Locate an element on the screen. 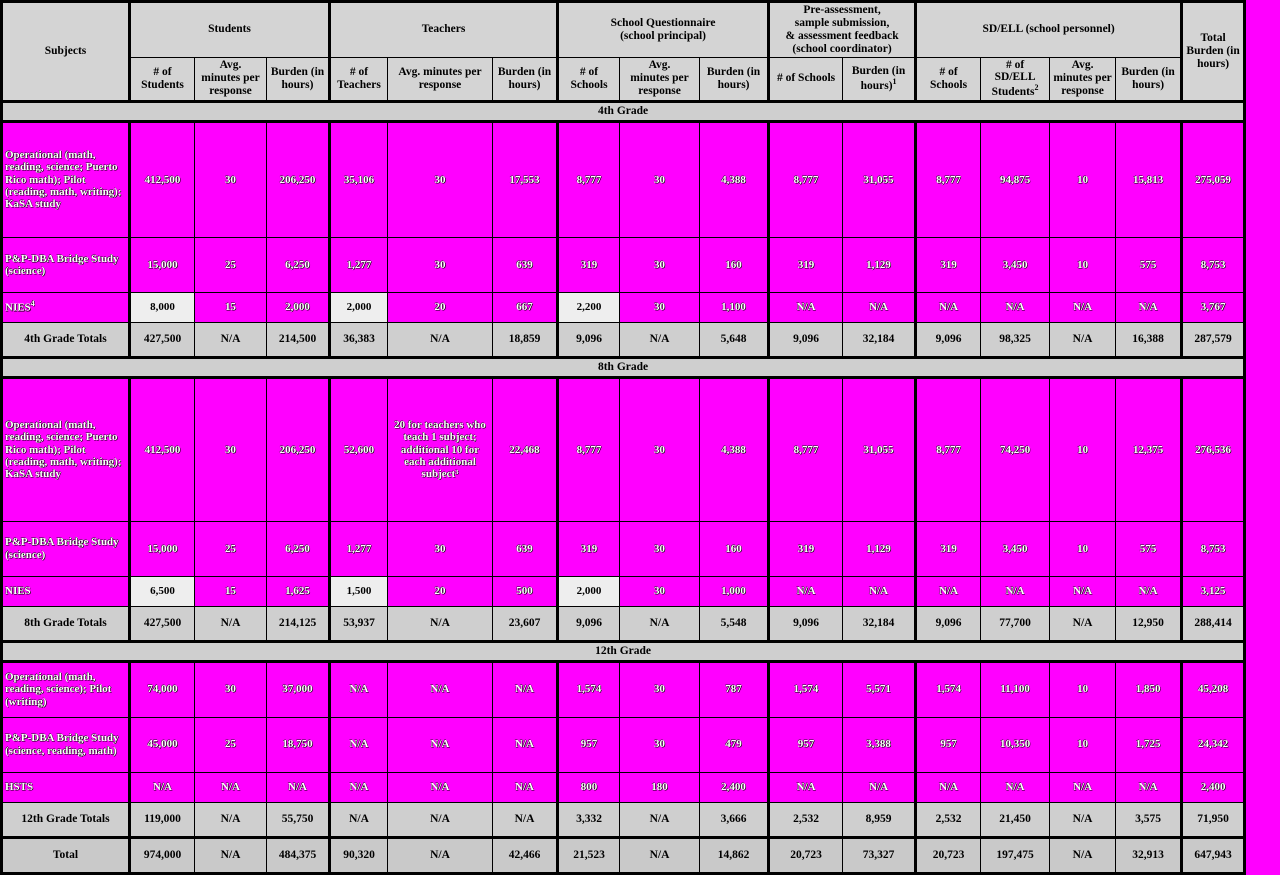 The image size is (1280, 875). totals-cell: 71,950 is located at coordinates (1213, 819).